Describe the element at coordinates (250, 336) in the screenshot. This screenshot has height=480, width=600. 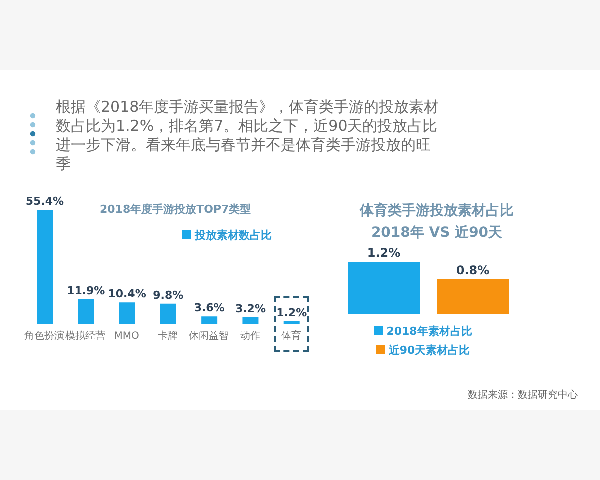
I see `x-tick-label: 动作` at that location.